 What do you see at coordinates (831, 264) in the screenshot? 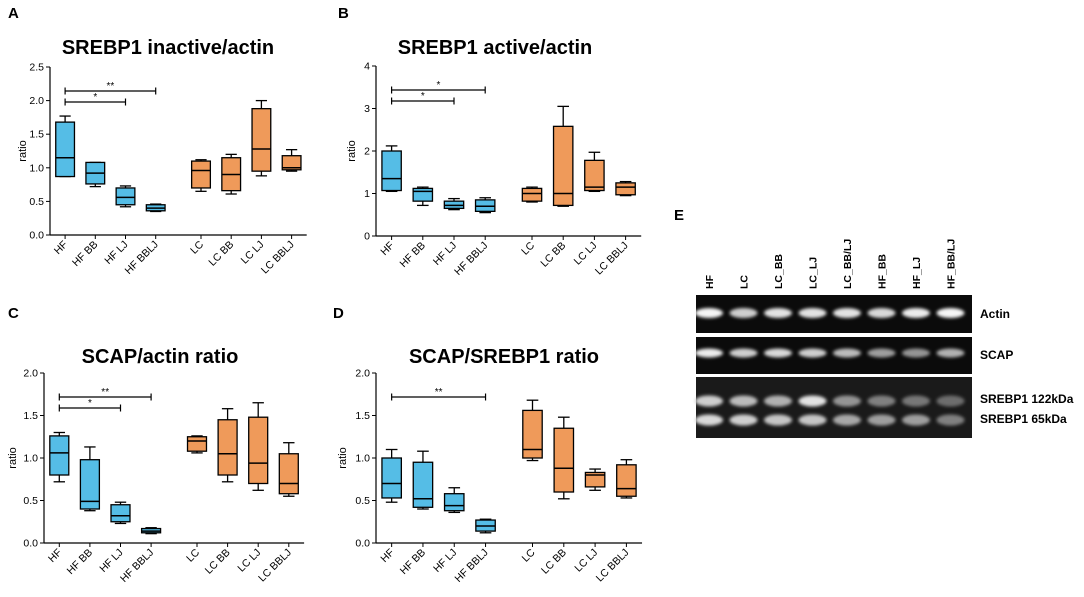
I see `lane-labels: HF LC LC_BB LC_LJ LC_BB/LJ HF_BB HF_LJ HF_BB/LJ` at bounding box center [831, 264].